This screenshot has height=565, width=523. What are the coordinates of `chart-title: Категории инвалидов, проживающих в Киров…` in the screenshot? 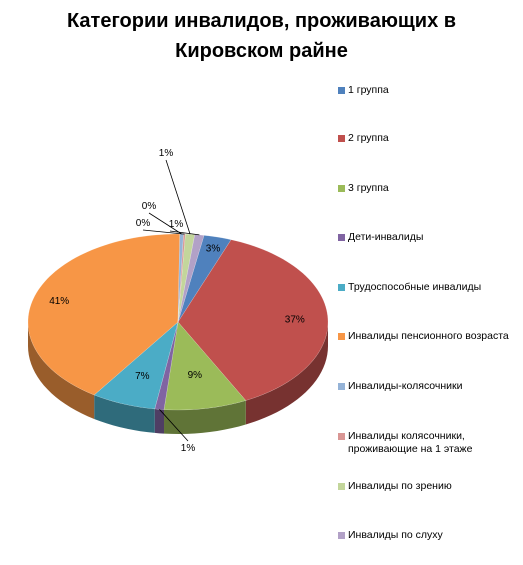 It's located at (261, 36).